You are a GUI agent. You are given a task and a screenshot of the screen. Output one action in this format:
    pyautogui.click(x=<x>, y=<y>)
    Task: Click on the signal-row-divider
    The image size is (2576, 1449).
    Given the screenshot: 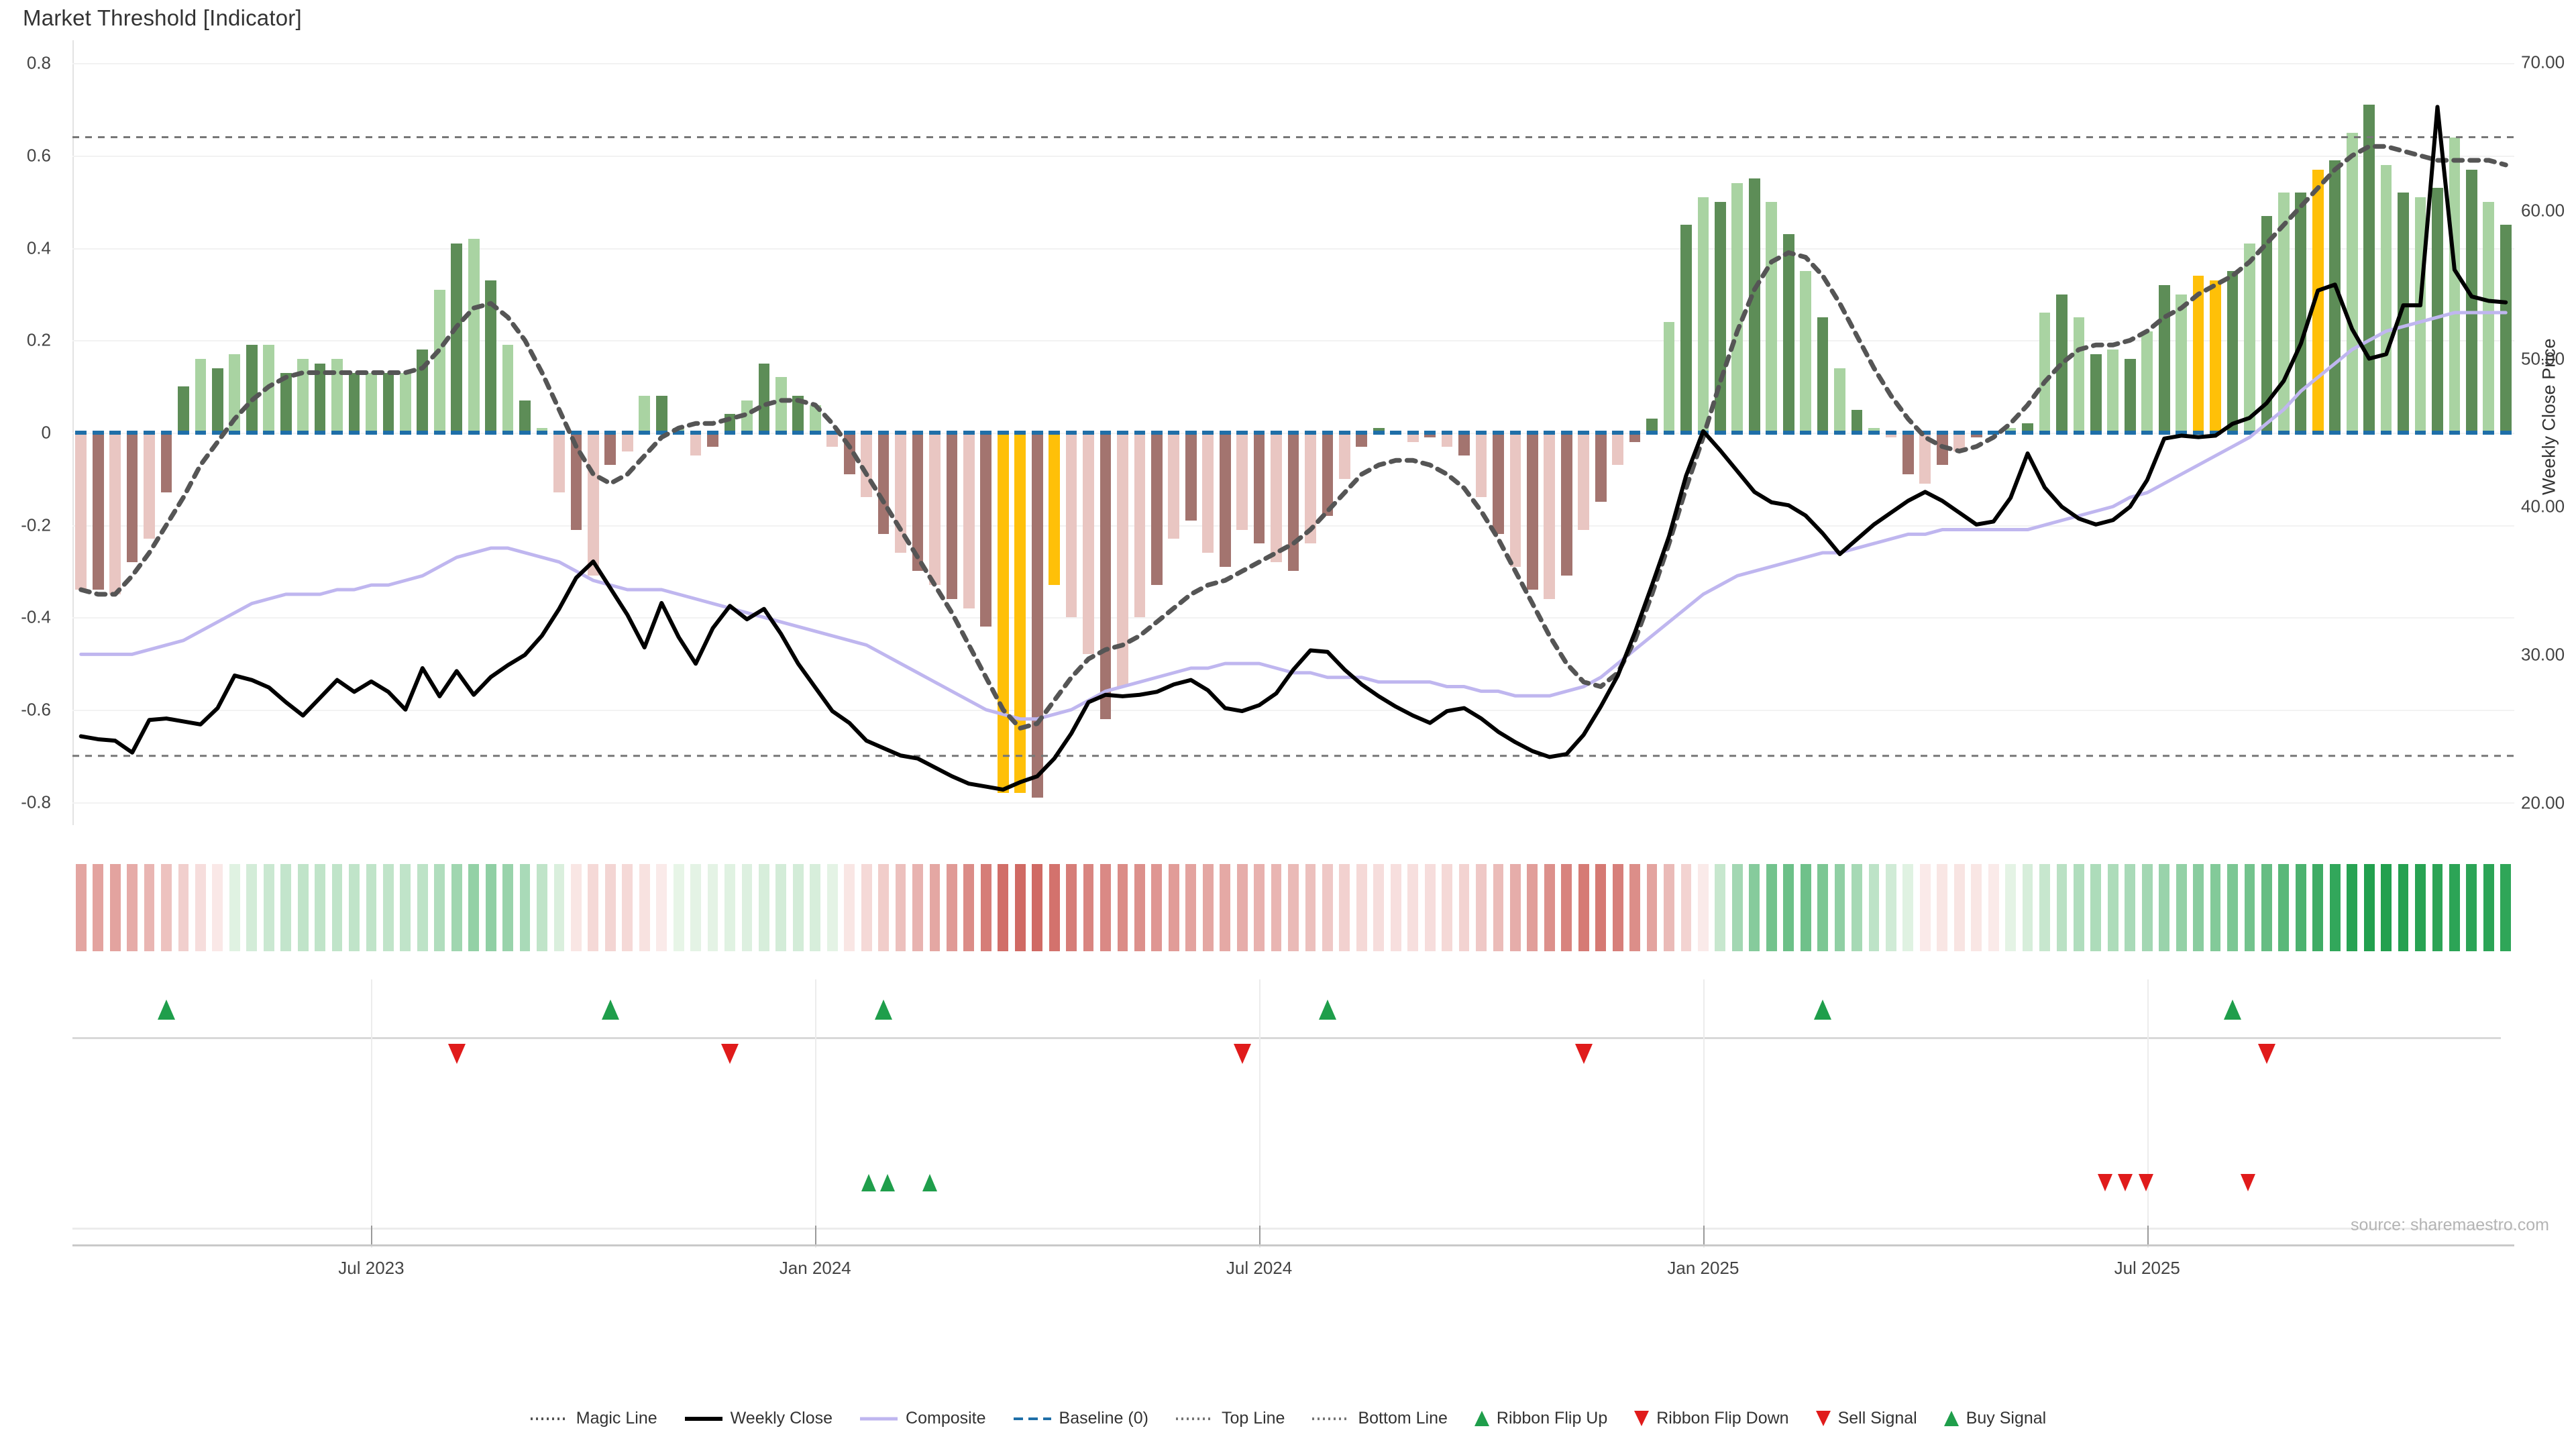 What is the action you would take?
    pyautogui.click(x=1286, y=1038)
    